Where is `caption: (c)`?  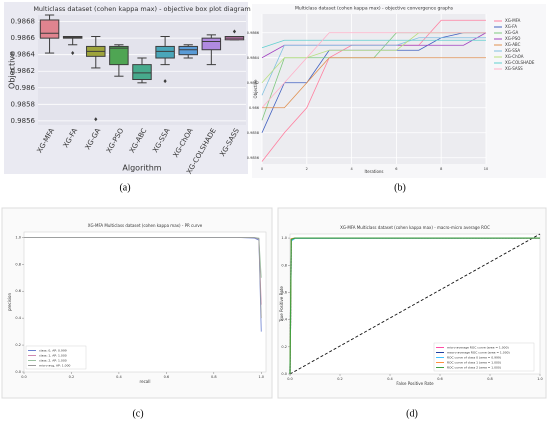
caption: (c) is located at coordinates (137, 413).